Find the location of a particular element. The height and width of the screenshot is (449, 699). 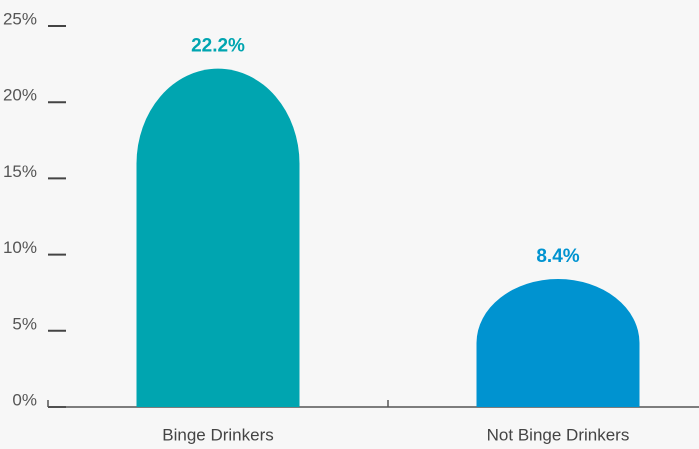

y-tick-label: 15% is located at coordinates (20, 171).